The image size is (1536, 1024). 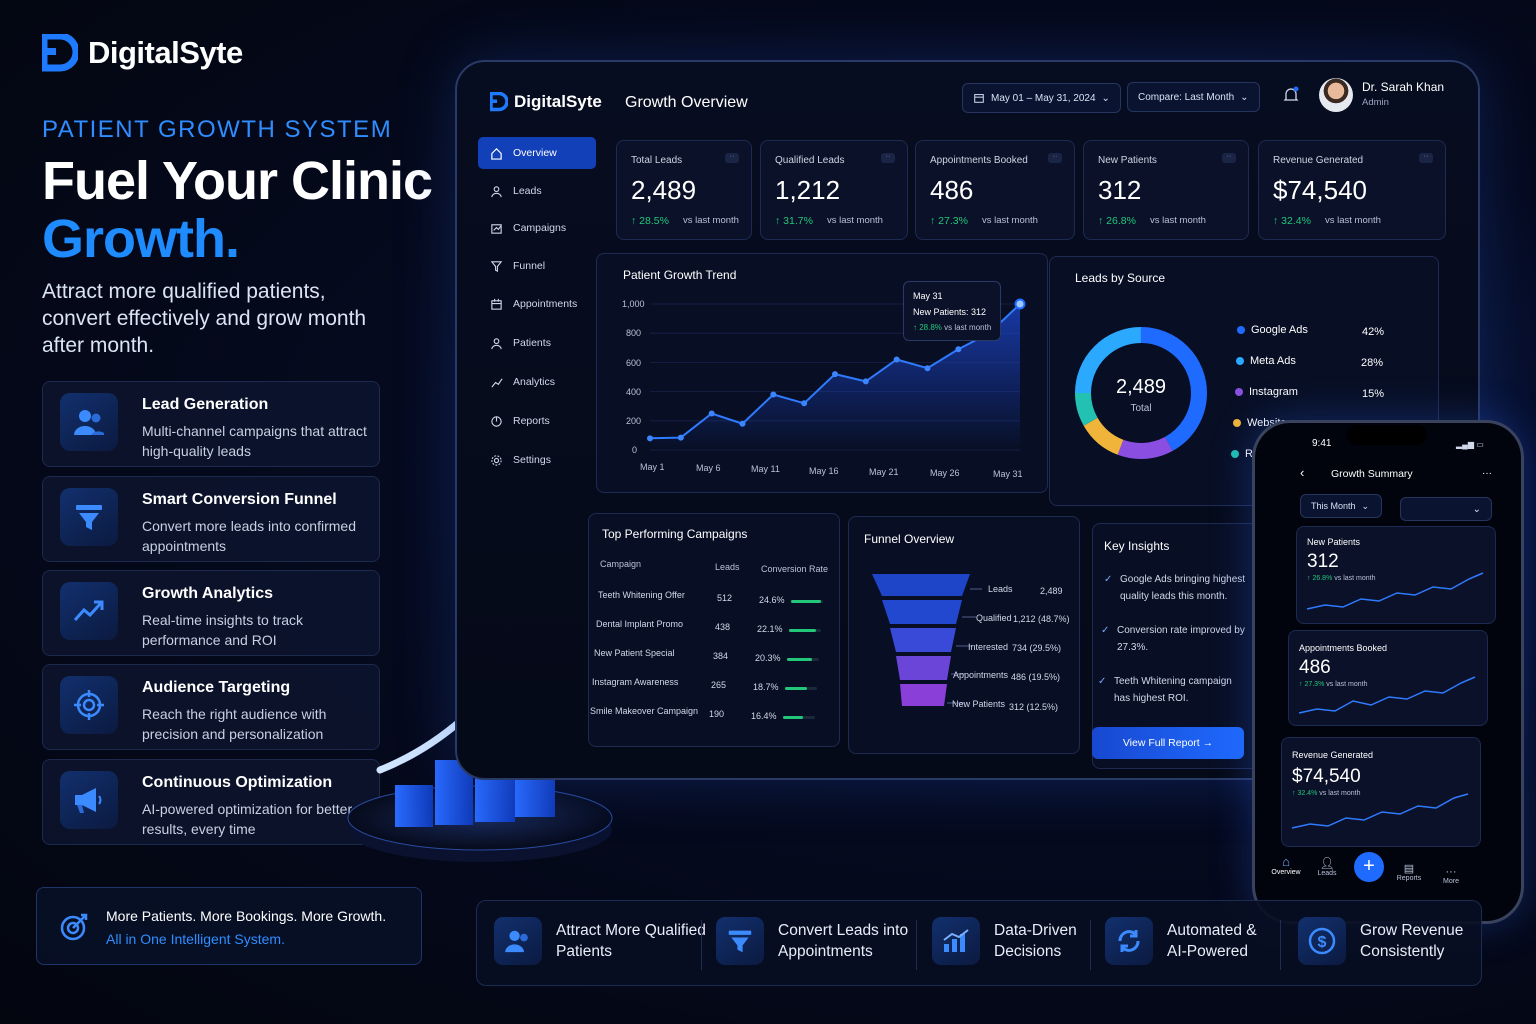 I want to click on nav-analytics: Analytics, so click(x=537, y=382).